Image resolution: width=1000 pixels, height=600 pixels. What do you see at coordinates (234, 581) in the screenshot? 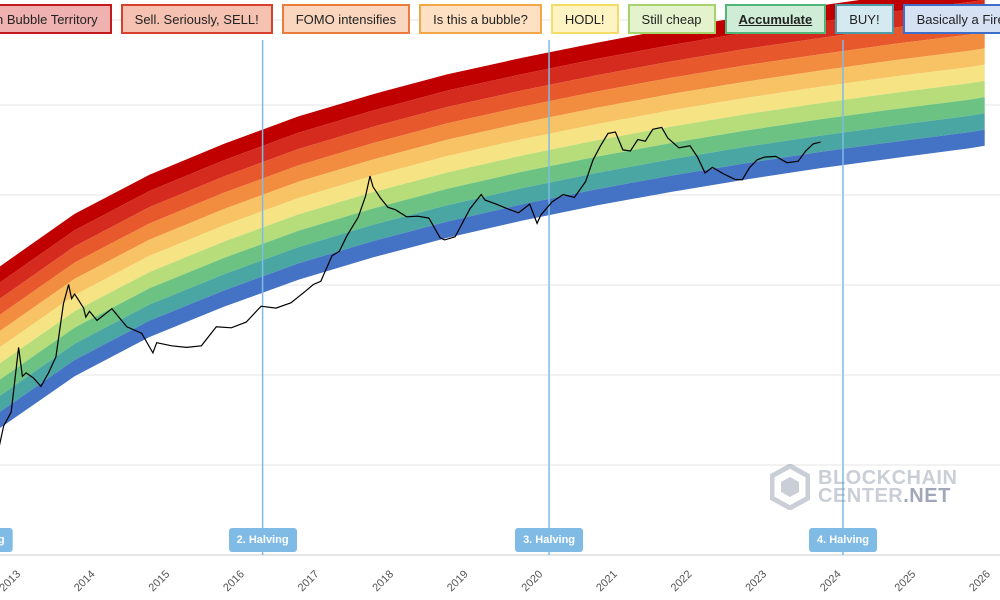
I see `x-tick-label: 2016` at bounding box center [234, 581].